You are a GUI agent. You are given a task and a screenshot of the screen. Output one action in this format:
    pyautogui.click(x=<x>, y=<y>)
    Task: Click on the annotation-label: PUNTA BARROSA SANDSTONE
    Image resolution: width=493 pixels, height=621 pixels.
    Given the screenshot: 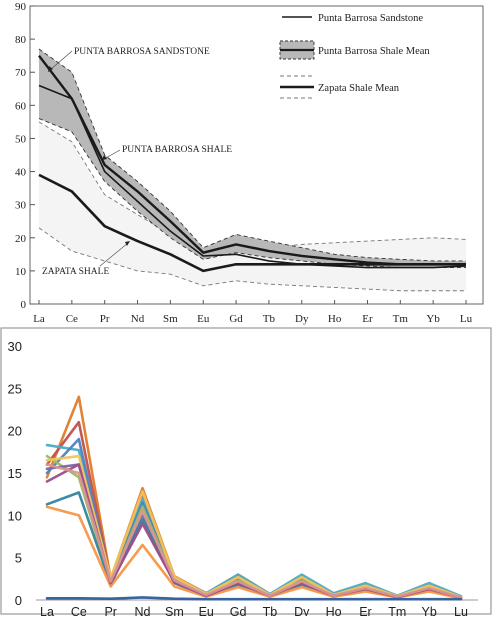 What is the action you would take?
    pyautogui.click(x=142, y=52)
    